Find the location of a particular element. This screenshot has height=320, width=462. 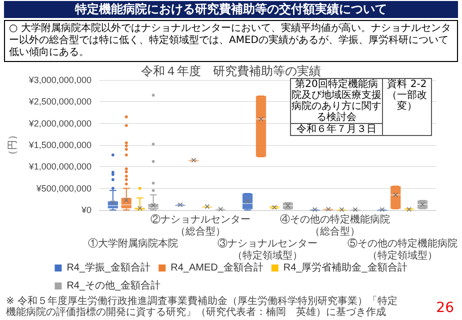

legend-label: R4_厚労省補助金_金額合計 is located at coordinates (345, 268).